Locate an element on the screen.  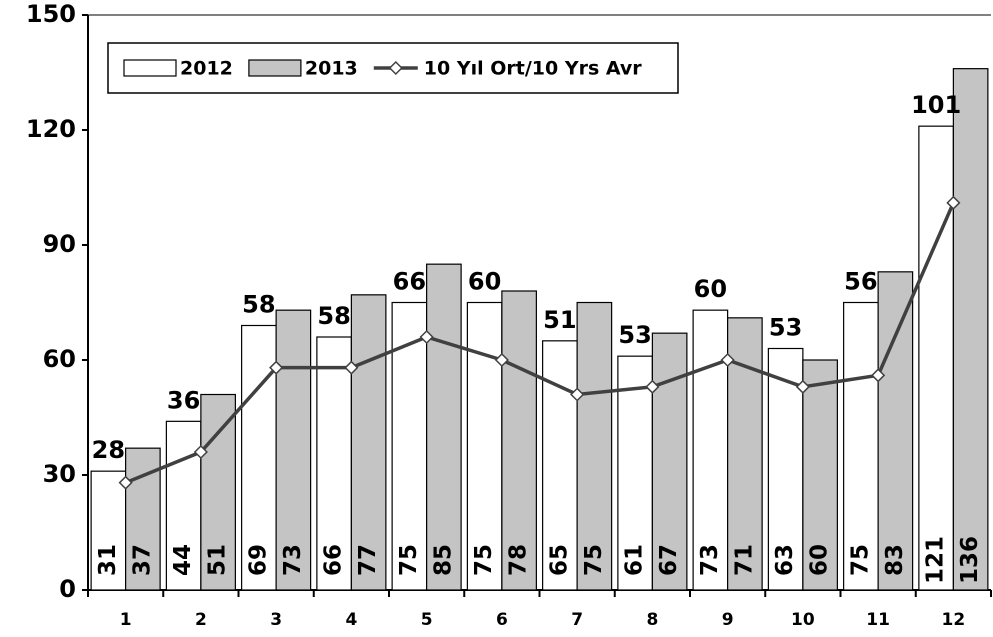
x-tick-label: 10 is located at coordinates (803, 620).